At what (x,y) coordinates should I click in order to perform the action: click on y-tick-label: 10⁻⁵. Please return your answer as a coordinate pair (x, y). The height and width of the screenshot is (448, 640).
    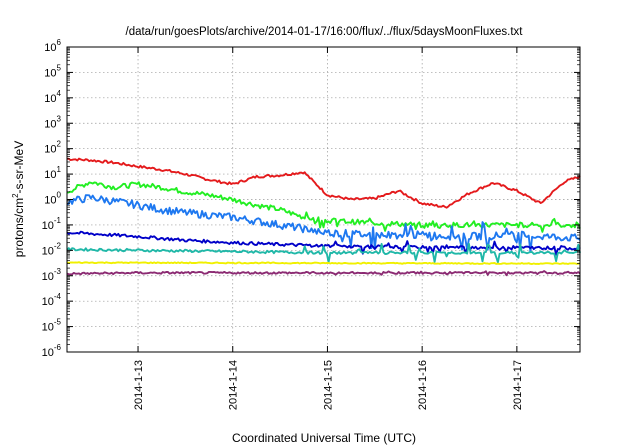
    Looking at the image, I should click on (52, 326).